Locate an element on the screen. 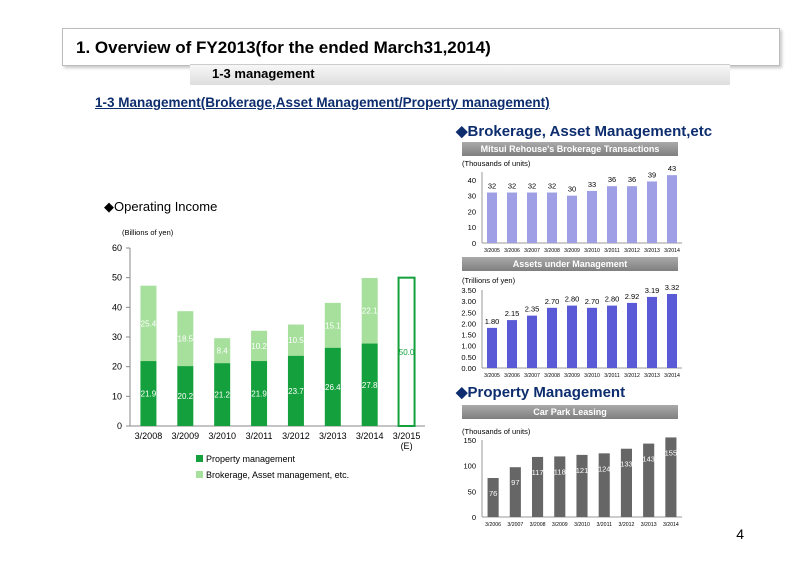  data-label: 26.4 is located at coordinates (333, 387).